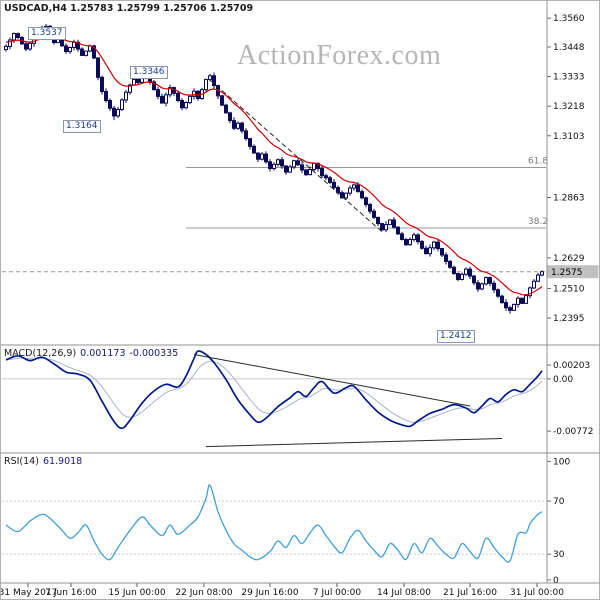 The height and width of the screenshot is (600, 600). I want to click on price-axis-label: 1.3218, so click(569, 107).